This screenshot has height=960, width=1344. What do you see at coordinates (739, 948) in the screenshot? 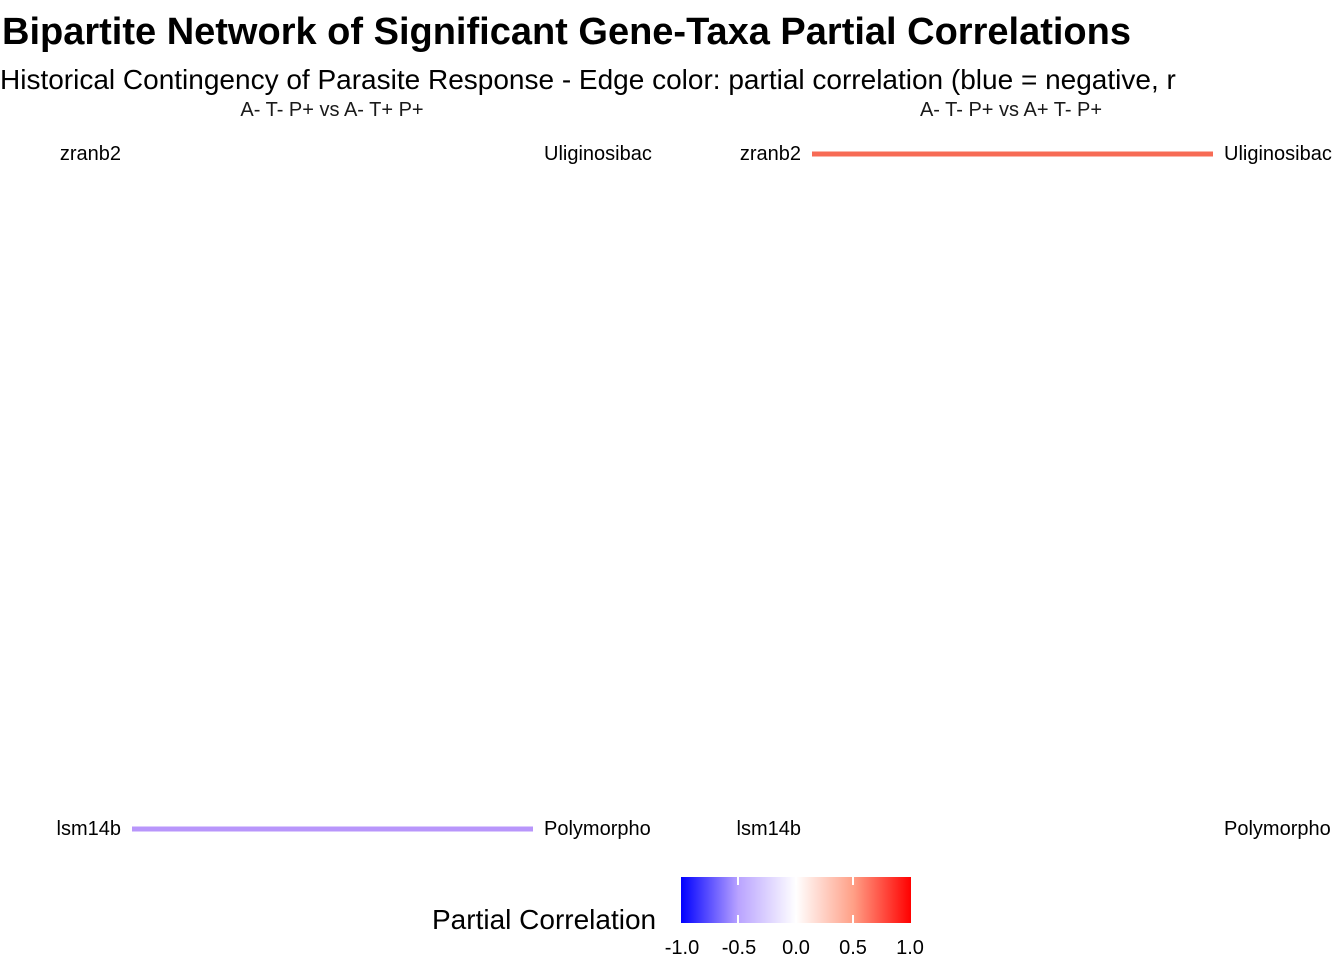
I see `legend-tick-label: -0.5` at bounding box center [739, 948].